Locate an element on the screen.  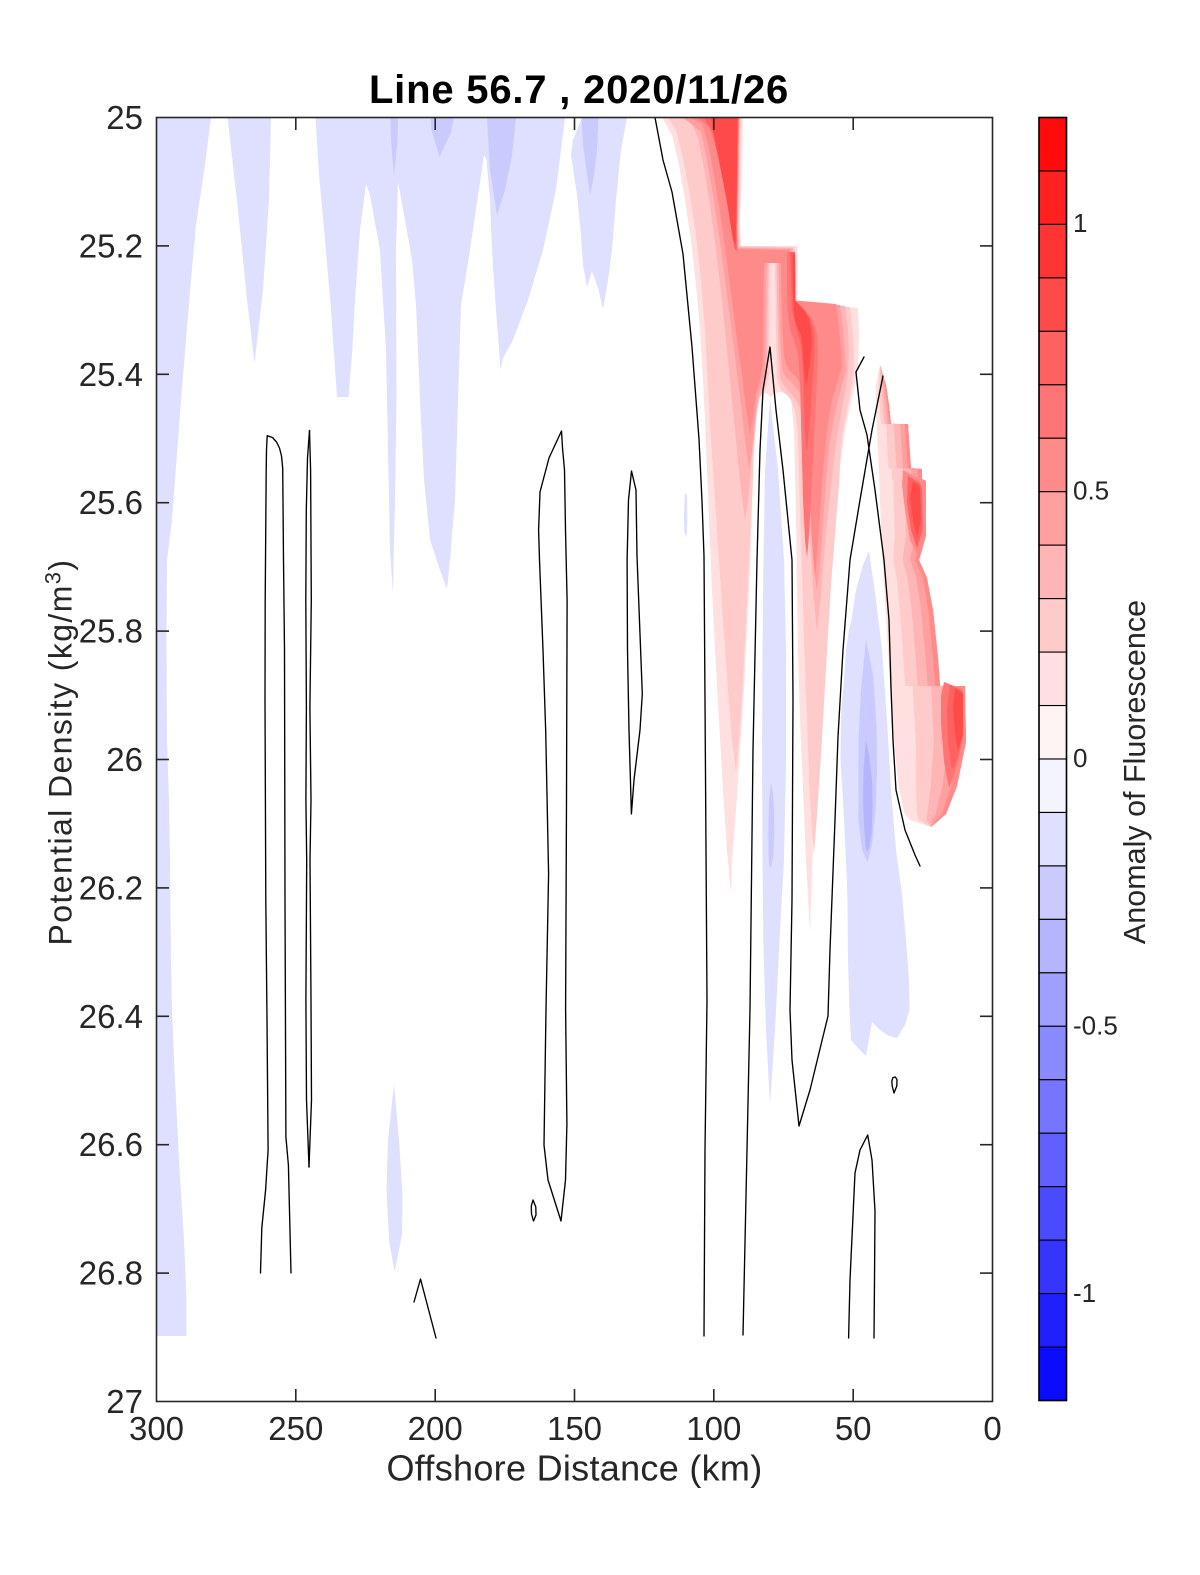
svg-text: 200 is located at coordinates (435, 1428).